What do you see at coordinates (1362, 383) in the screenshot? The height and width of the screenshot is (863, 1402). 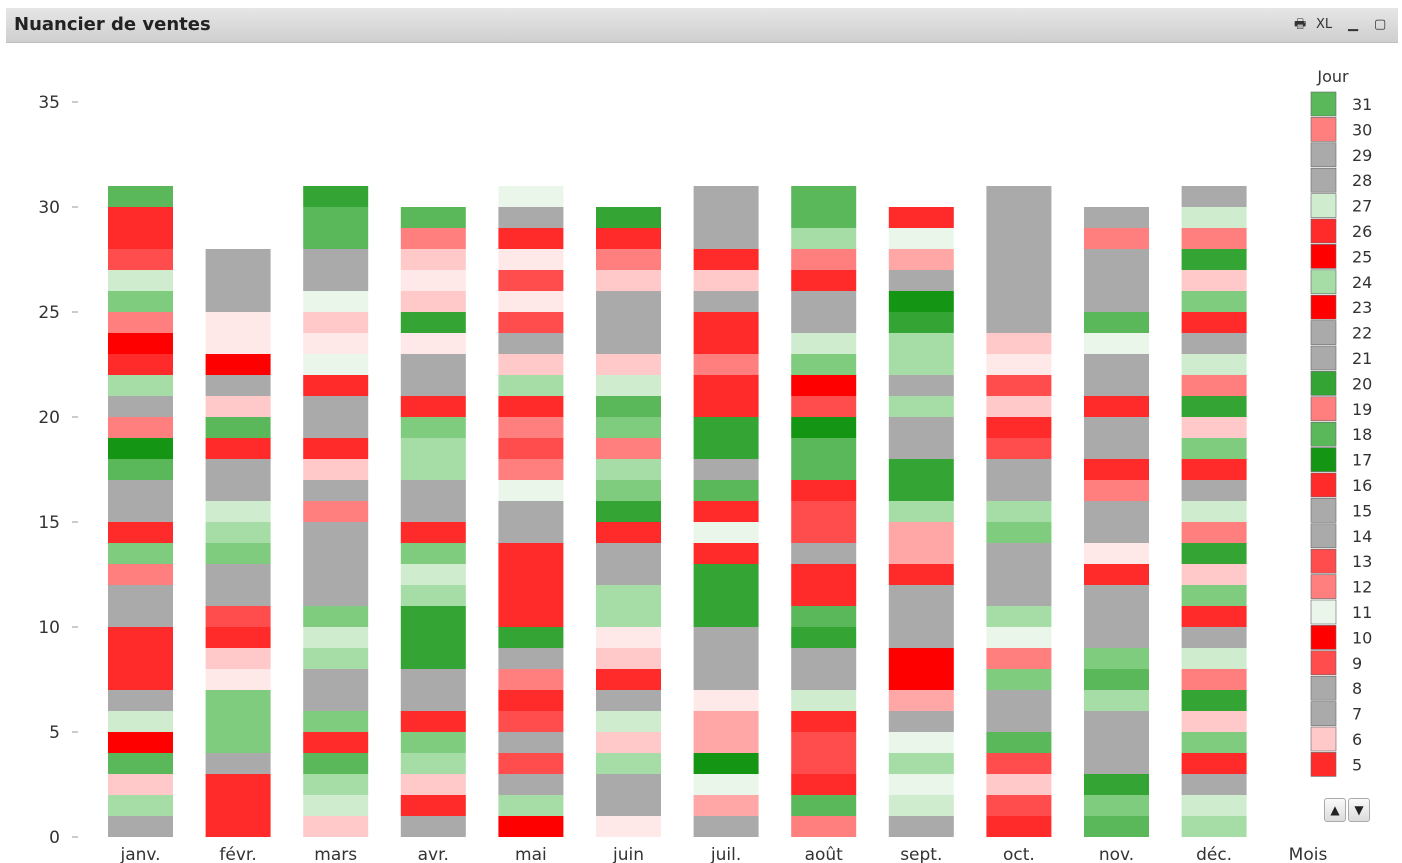 I see `legend-label: 20` at bounding box center [1362, 383].